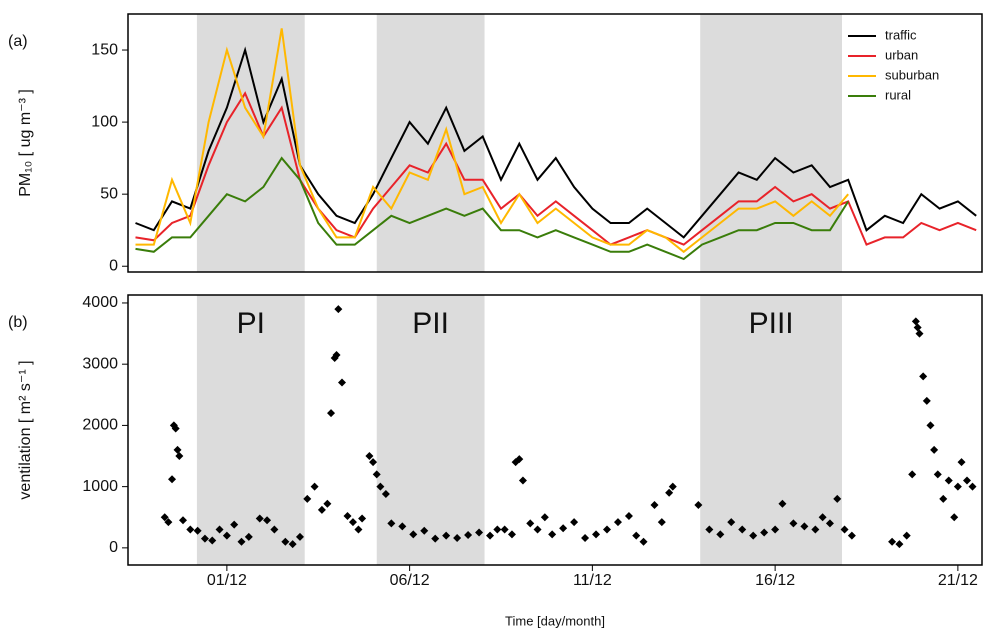  Describe the element at coordinates (430, 323) in the screenshot. I see `period-label: PII` at that location.